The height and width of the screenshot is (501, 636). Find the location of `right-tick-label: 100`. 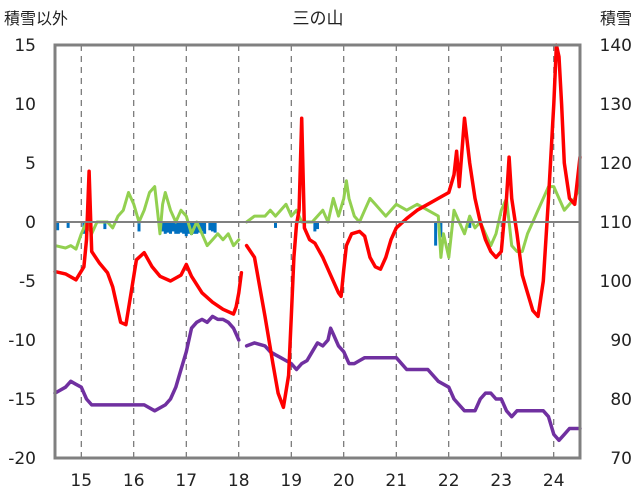

right-tick-label: 100 is located at coordinates (616, 282).